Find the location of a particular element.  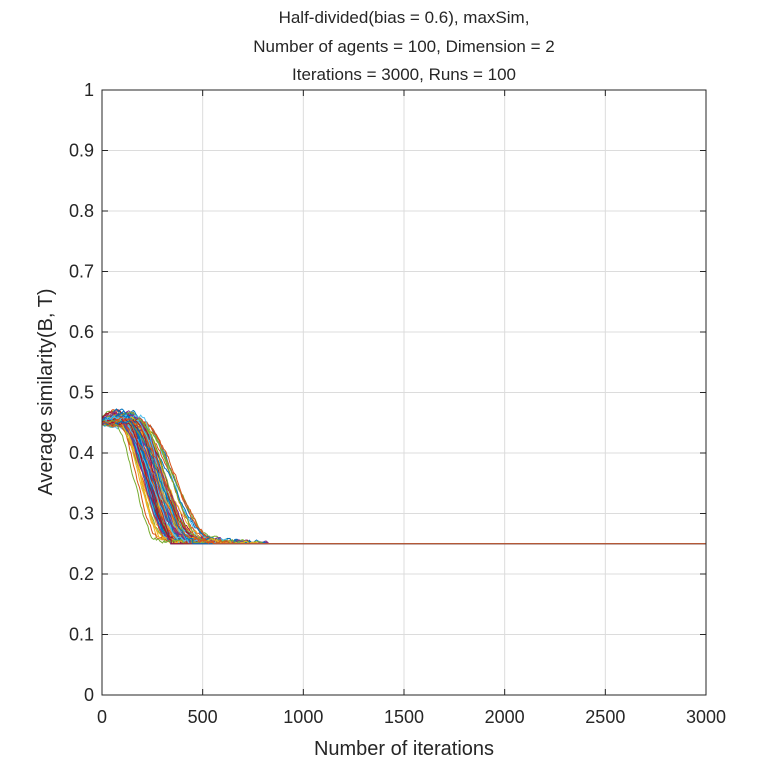

y-tick-label: 0 is located at coordinates (89, 695).